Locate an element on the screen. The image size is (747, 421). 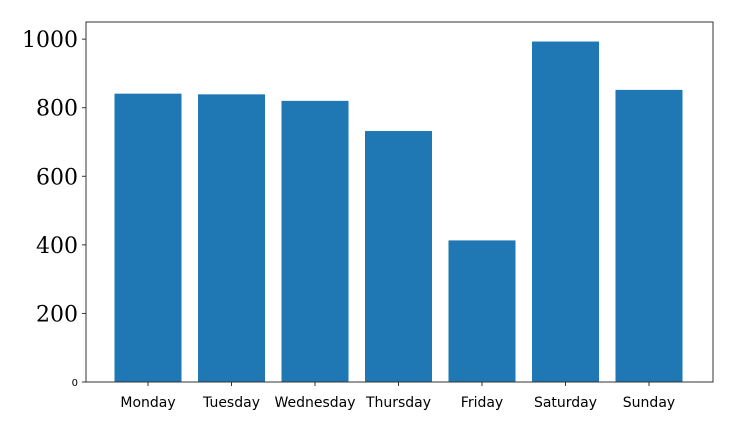
bar-tuesday is located at coordinates (231, 238).